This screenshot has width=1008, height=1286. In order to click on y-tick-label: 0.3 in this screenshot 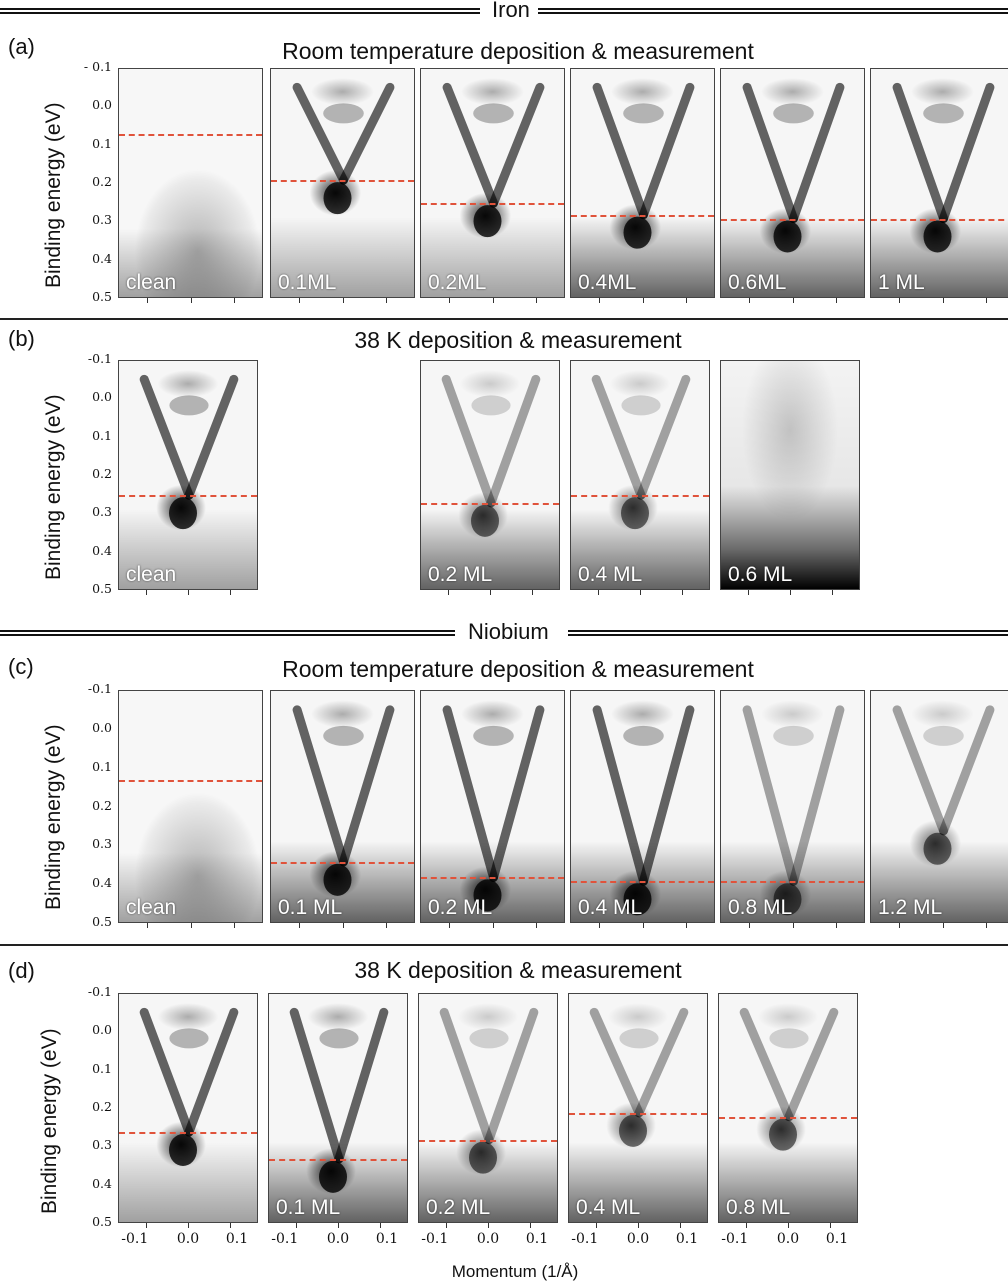, I will do `click(102, 1145)`.